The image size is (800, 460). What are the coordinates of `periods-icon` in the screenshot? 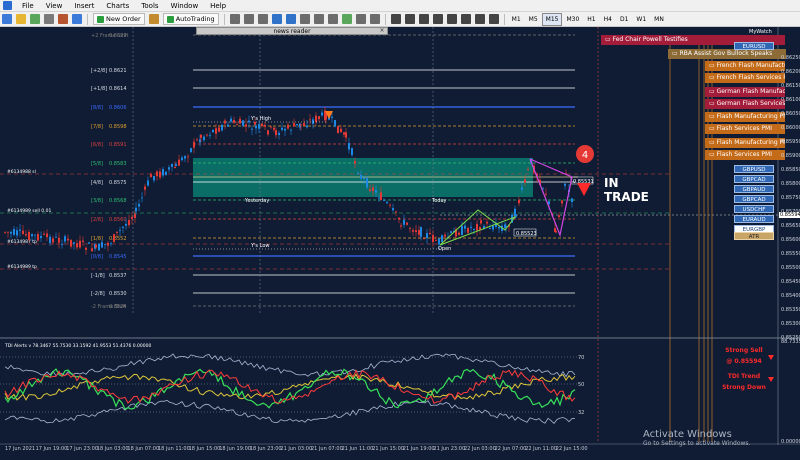 It's located at (360, 19).